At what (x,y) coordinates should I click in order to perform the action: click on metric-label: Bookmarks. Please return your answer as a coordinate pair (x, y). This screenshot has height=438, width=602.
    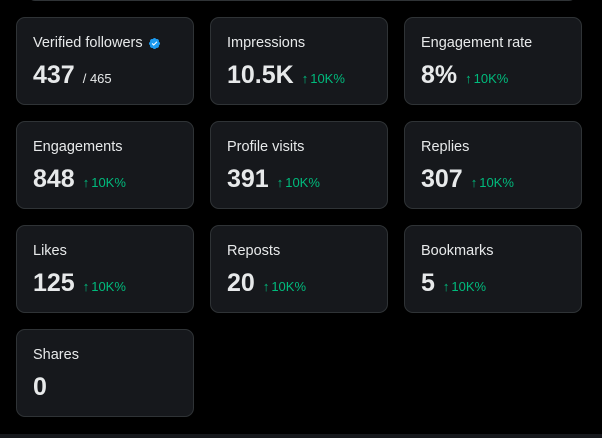
    Looking at the image, I should click on (457, 251).